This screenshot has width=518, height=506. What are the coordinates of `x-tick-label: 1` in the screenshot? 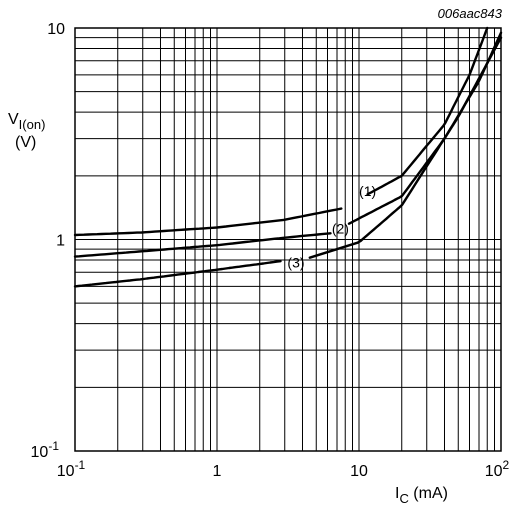 It's located at (217, 471).